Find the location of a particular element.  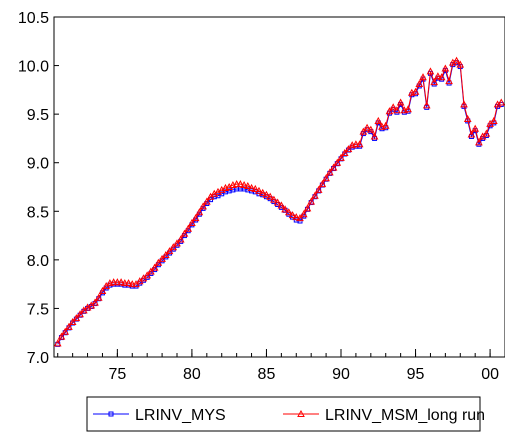

y-tick-label: 9.0 is located at coordinates (38, 164).